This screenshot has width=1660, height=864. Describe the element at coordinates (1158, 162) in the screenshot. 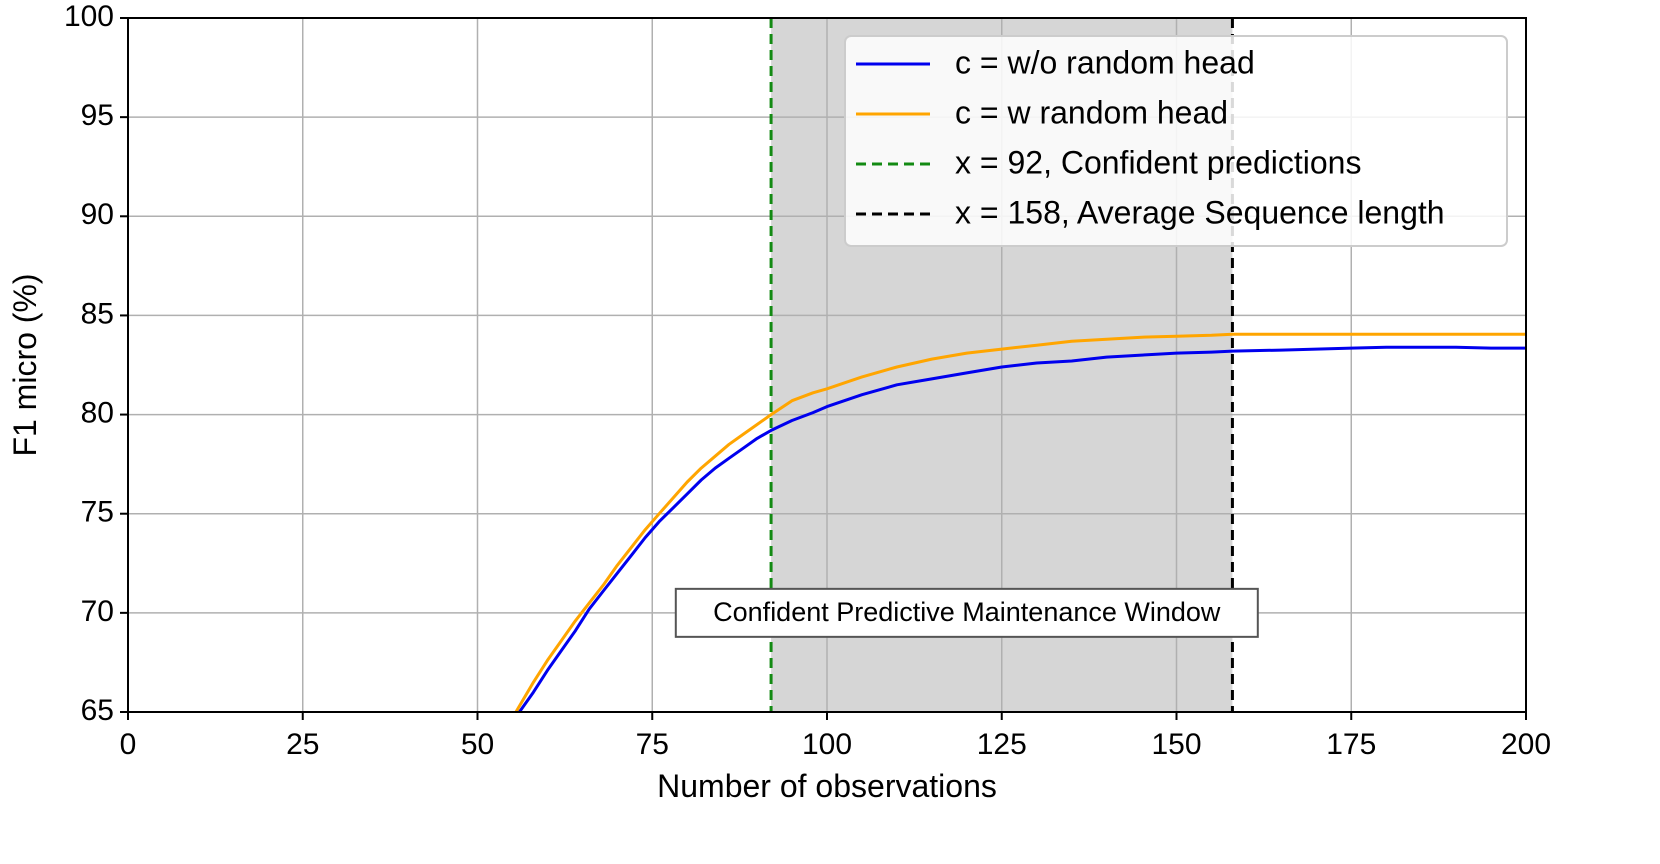

I see `legend-label-vline-92: x = 92, Confident predictions` at that location.